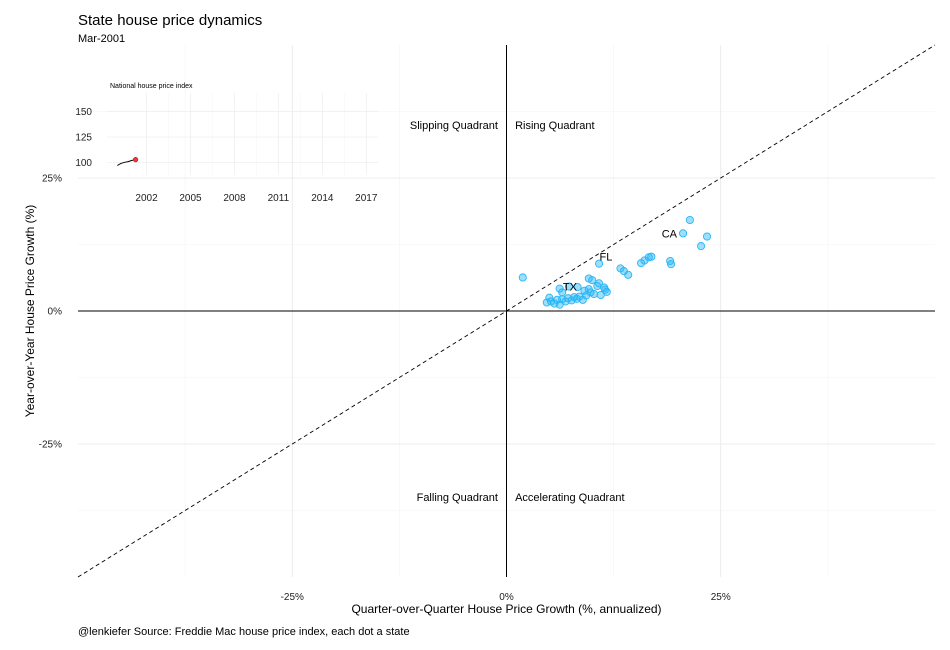 The height and width of the screenshot is (650, 950). What do you see at coordinates (670, 234) in the screenshot?
I see `point-label: CA` at bounding box center [670, 234].